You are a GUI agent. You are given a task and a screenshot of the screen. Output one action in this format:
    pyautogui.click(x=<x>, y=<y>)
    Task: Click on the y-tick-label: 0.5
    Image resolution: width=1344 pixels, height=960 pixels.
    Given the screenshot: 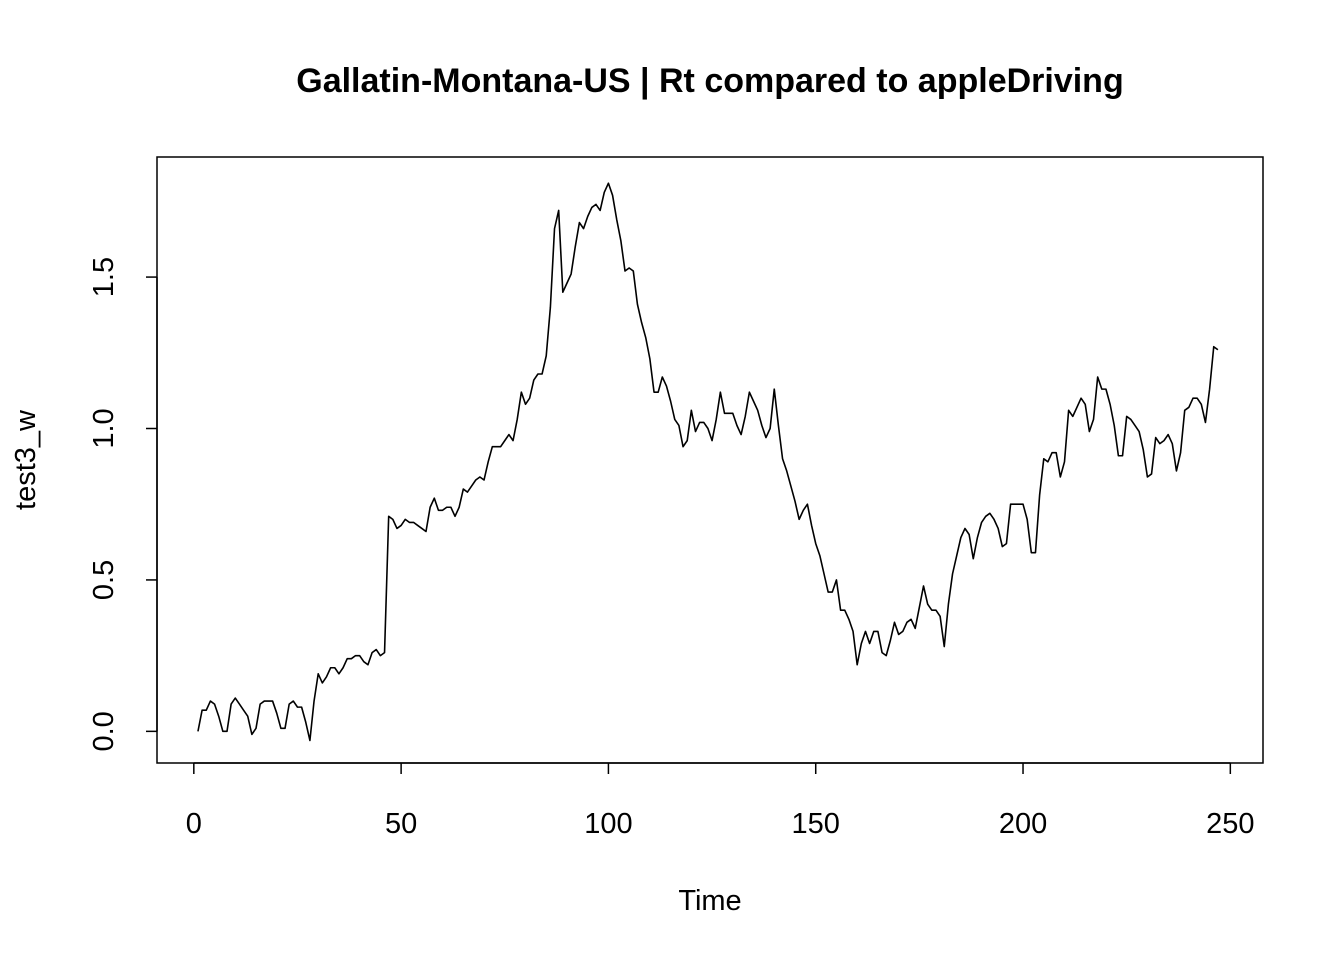 What is the action you would take?
    pyautogui.click(x=104, y=580)
    